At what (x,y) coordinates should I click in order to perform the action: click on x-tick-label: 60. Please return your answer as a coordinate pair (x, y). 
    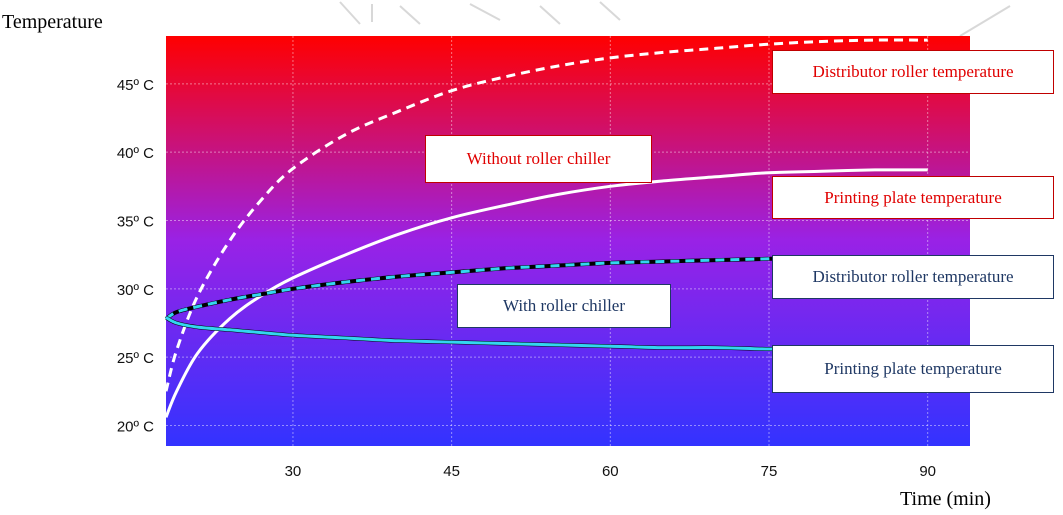
    Looking at the image, I should click on (610, 471).